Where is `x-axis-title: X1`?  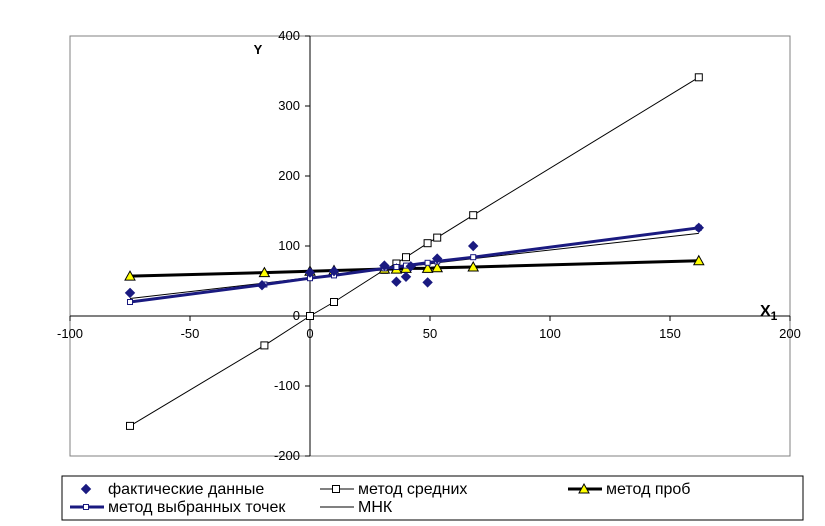
x-axis-title: X1 is located at coordinates (769, 313).